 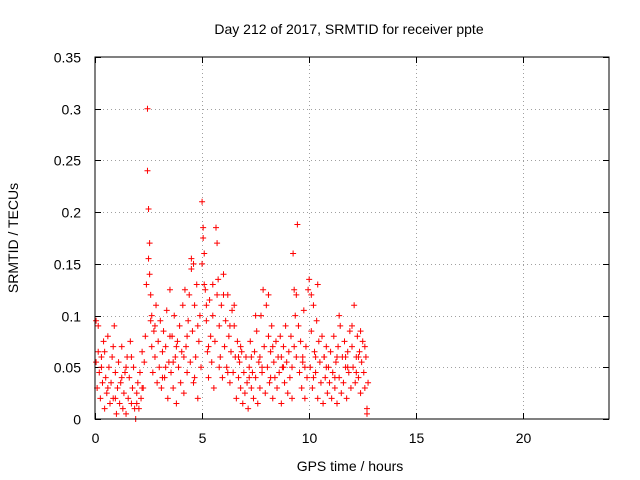 What do you see at coordinates (96, 438) in the screenshot?
I see `x-tick-label: 0` at bounding box center [96, 438].